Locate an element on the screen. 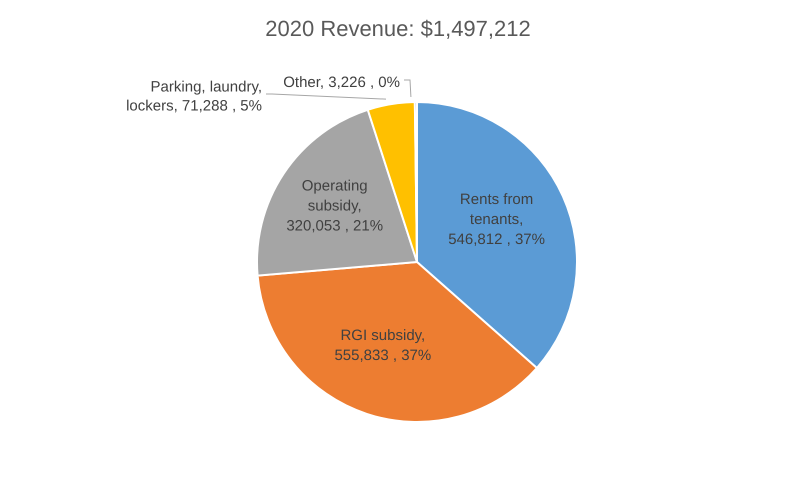 This screenshot has height=479, width=794. slice-label: Rents from tenants, 546,812 , 37% is located at coordinates (496, 219).